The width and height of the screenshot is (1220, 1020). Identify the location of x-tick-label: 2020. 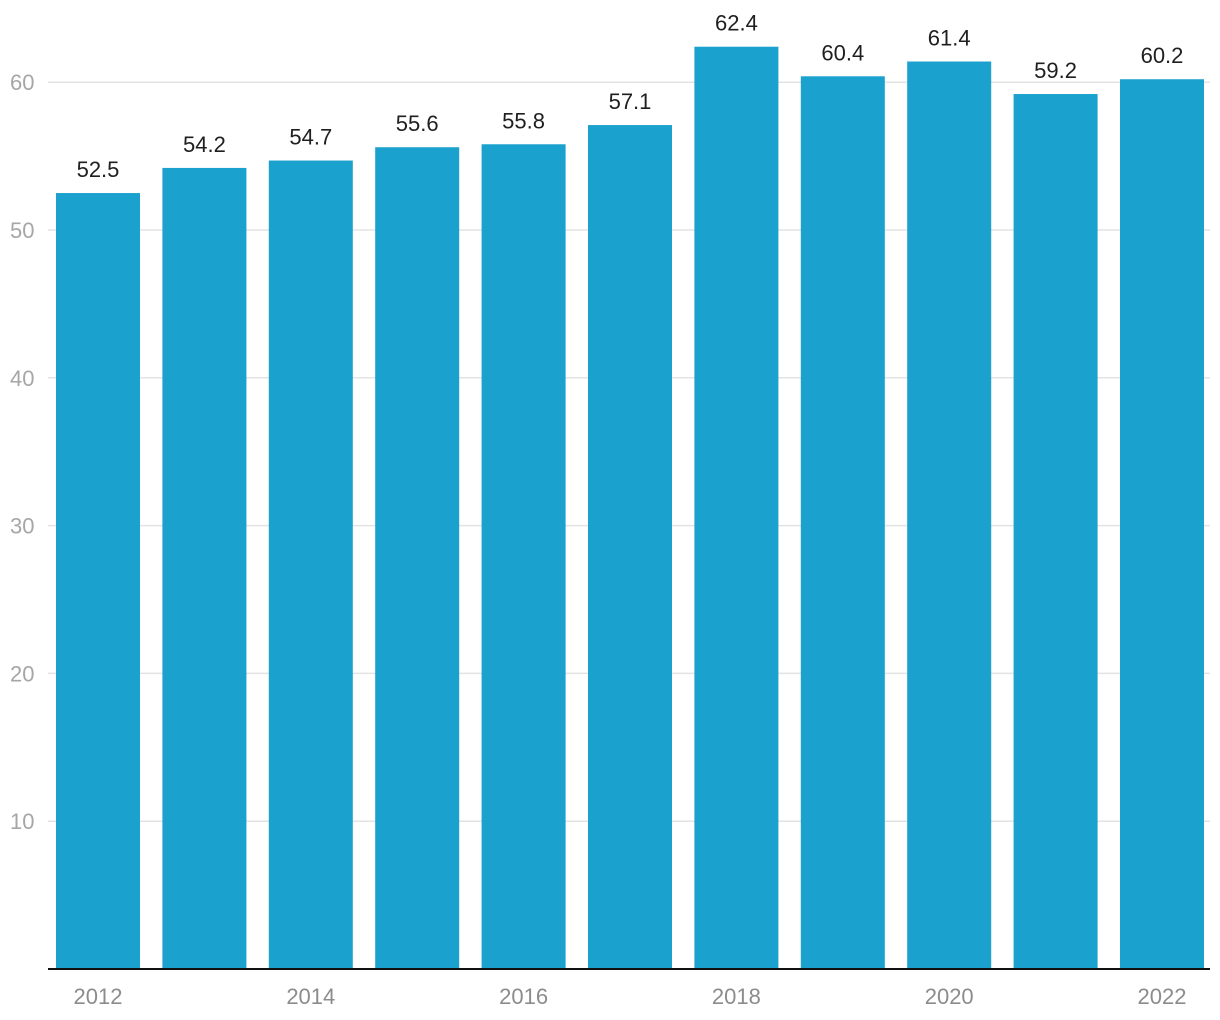
(949, 996).